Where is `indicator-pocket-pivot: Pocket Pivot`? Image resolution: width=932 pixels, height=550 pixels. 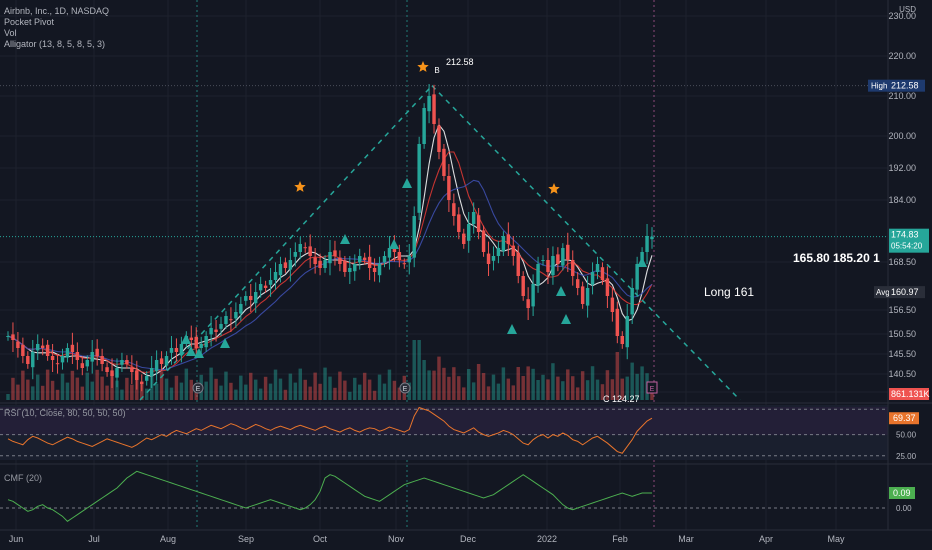
indicator-pocket-pivot: Pocket Pivot is located at coordinates (29, 22).